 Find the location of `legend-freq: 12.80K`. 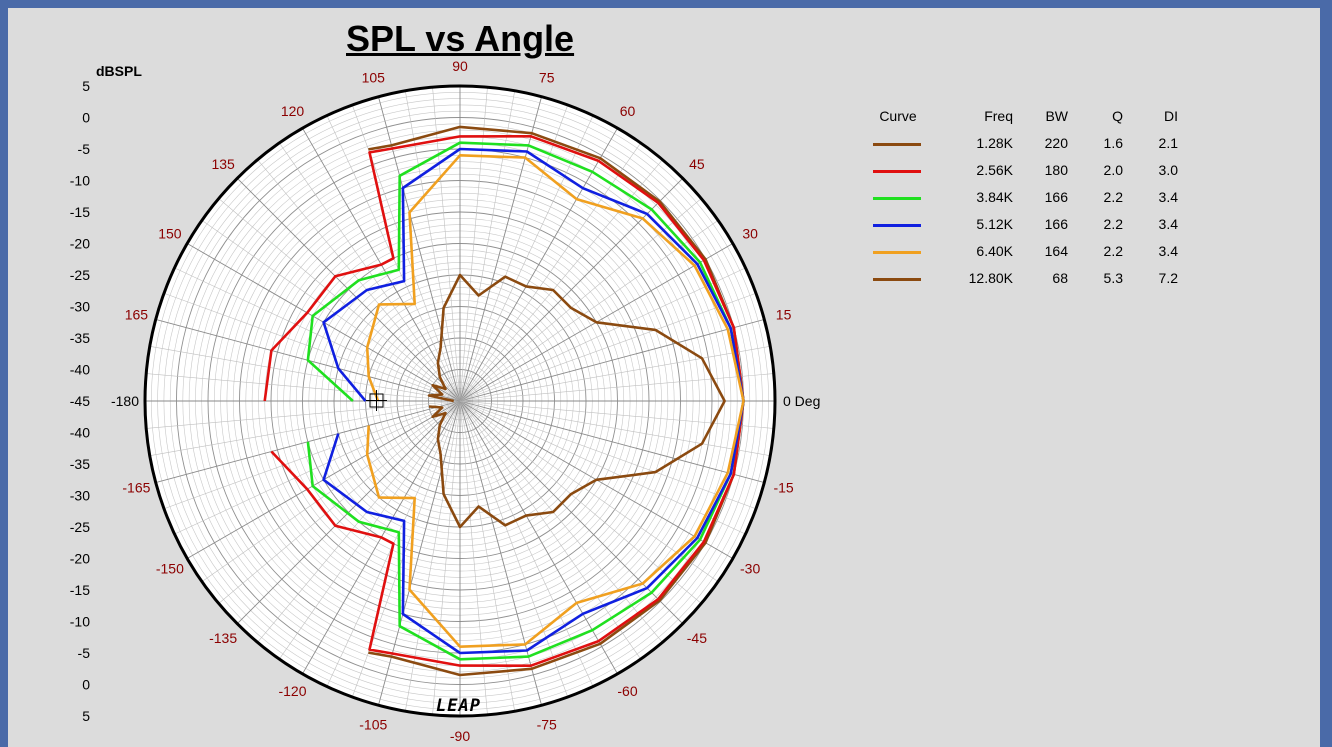

legend-freq: 12.80K is located at coordinates (990, 278).